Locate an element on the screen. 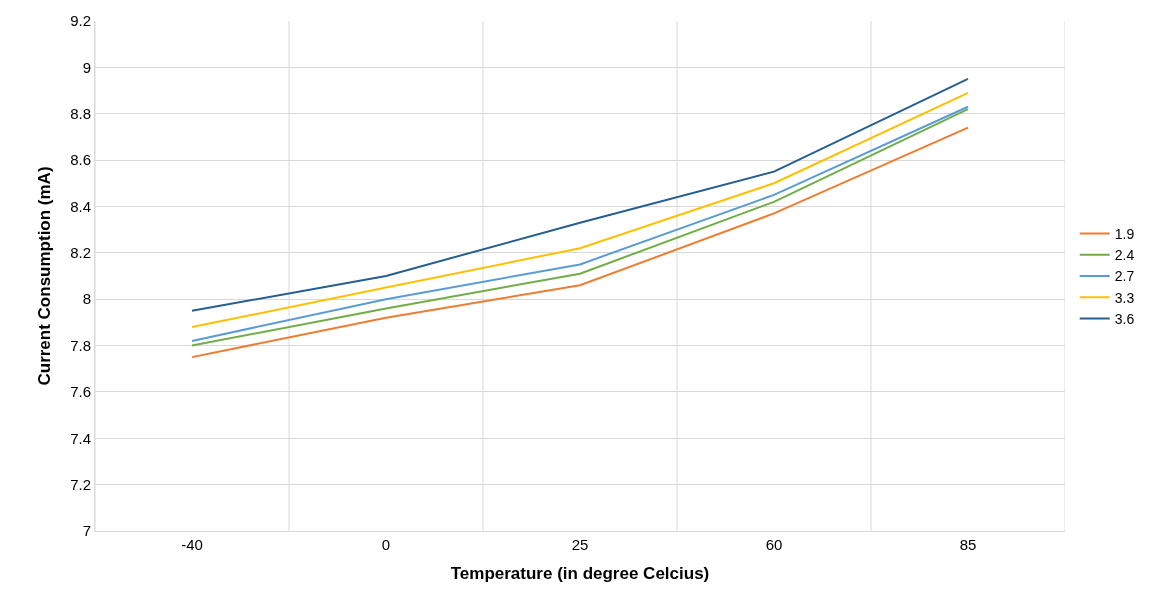 This screenshot has height=592, width=1155. y-tick-label: 8 is located at coordinates (86, 299).